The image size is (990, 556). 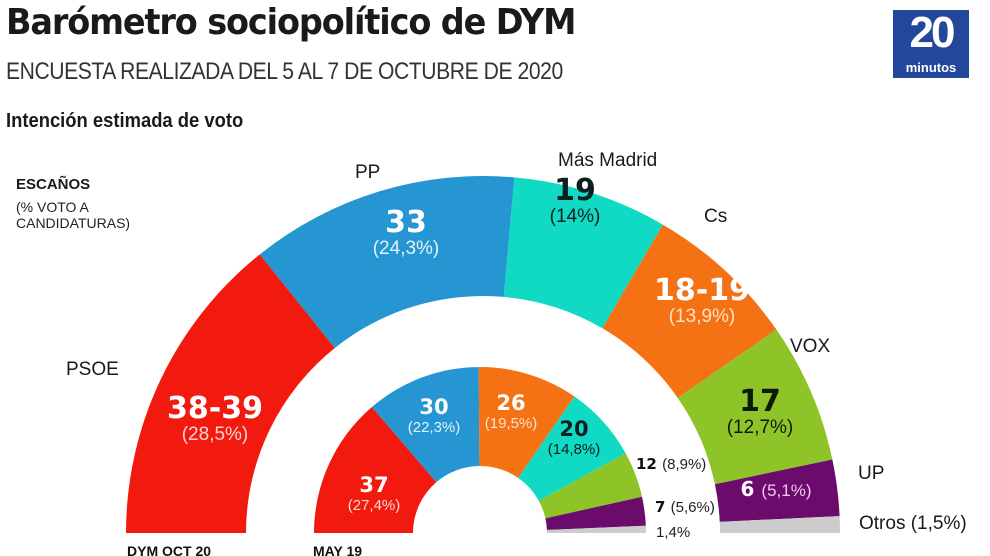 I want to click on oct20-seats-cs: 18-19, so click(x=702, y=290).